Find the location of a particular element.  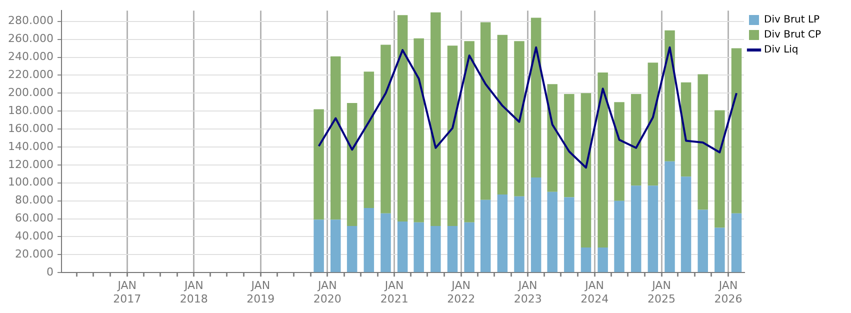

x-tick-label: JAN 2026 is located at coordinates (728, 292).